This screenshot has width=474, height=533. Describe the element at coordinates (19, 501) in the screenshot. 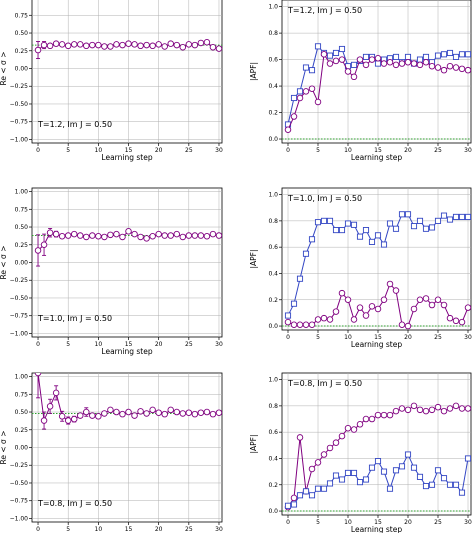

I see `y-tick-label: −0.75` at that location.